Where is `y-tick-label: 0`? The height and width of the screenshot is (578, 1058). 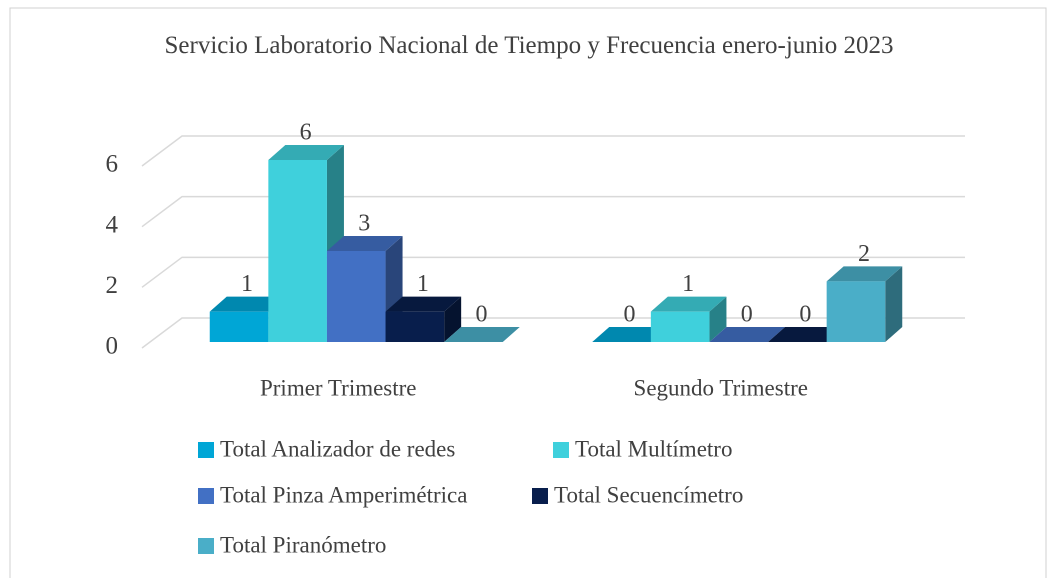 y-tick-label: 0 is located at coordinates (112, 346).